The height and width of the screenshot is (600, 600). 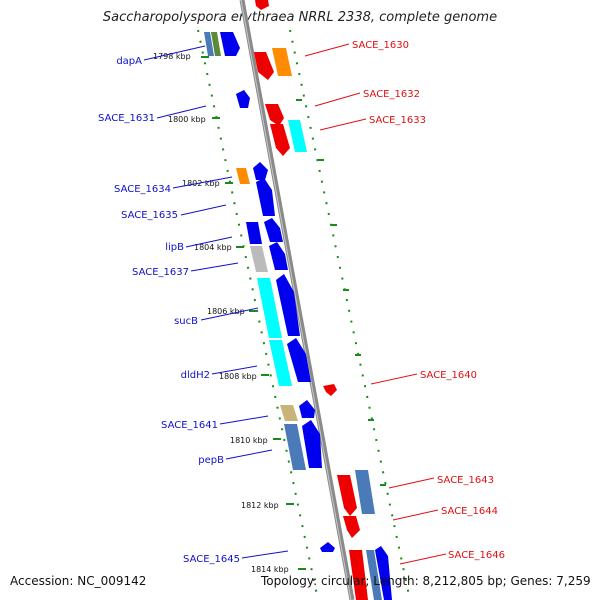 I want to click on tick-label-1804: 1804 kbp, so click(x=213, y=247).